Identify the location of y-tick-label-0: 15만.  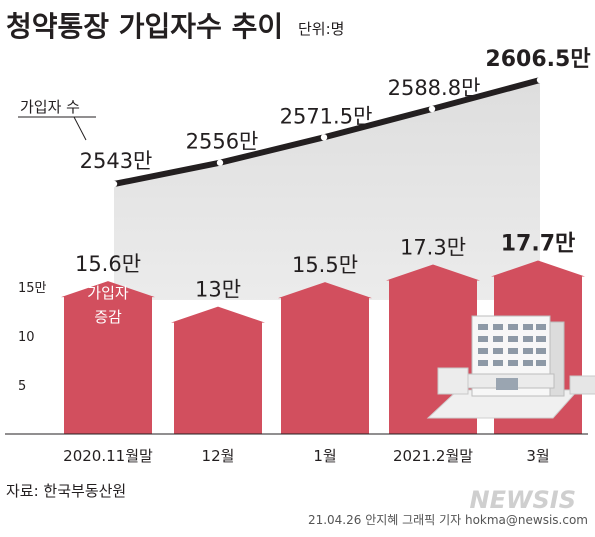
(32, 288).